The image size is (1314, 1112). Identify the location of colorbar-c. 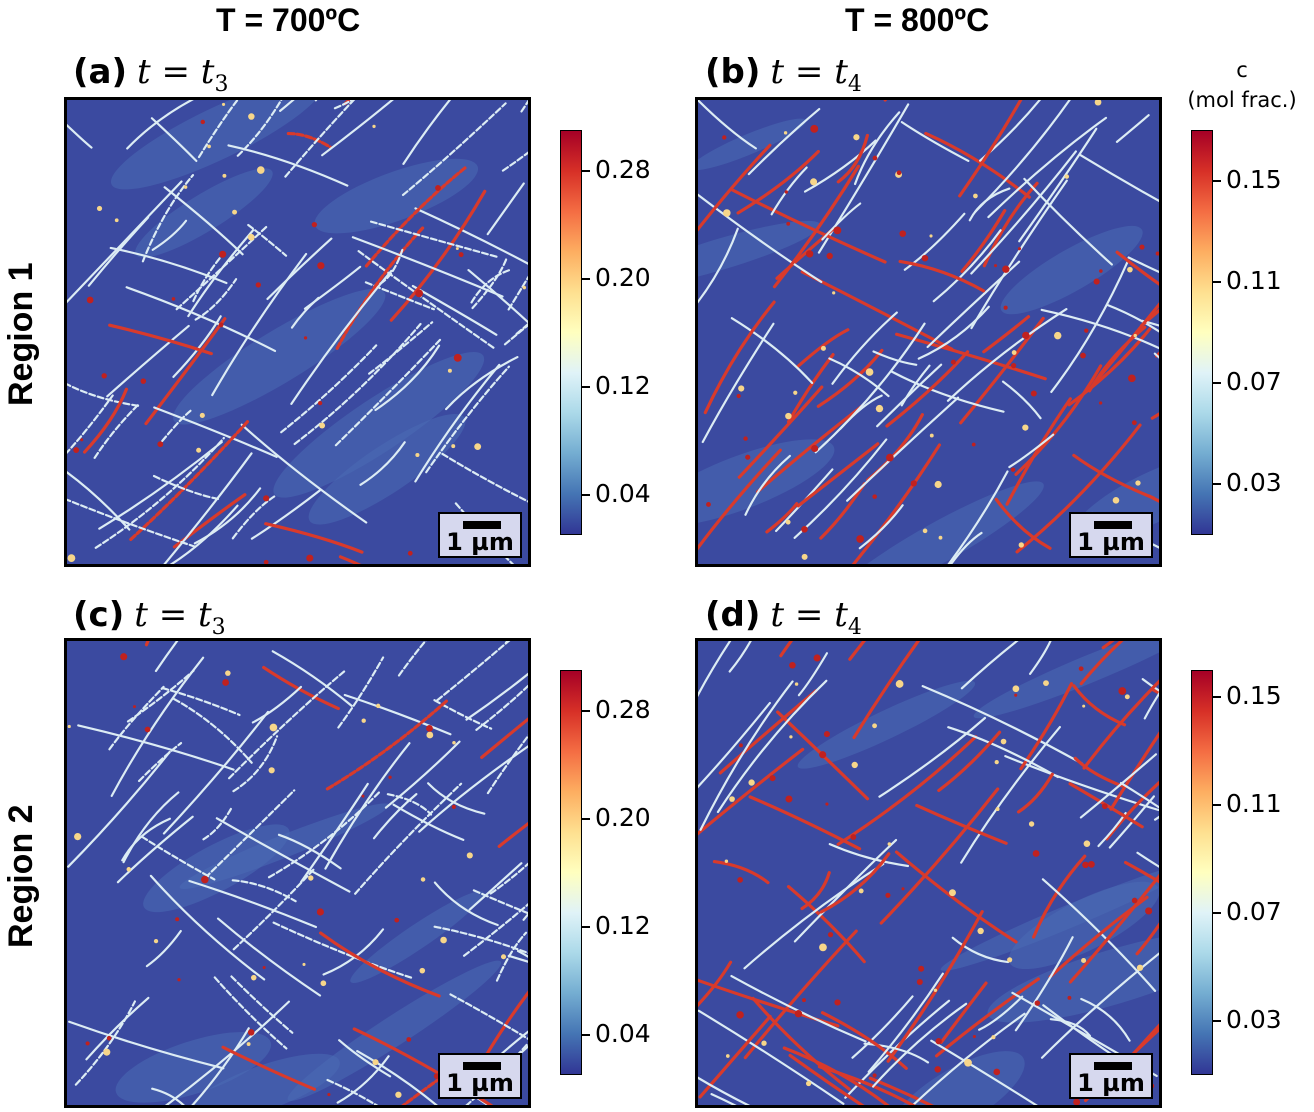
(571, 872).